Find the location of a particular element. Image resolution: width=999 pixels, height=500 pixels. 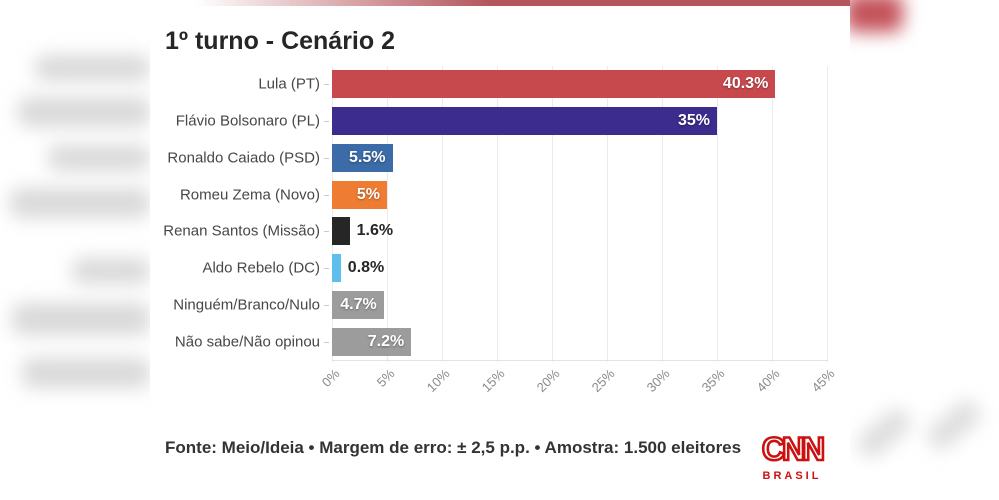

bar-row: Ninguém/Branco/Nulo 4.7% is located at coordinates (500, 305).